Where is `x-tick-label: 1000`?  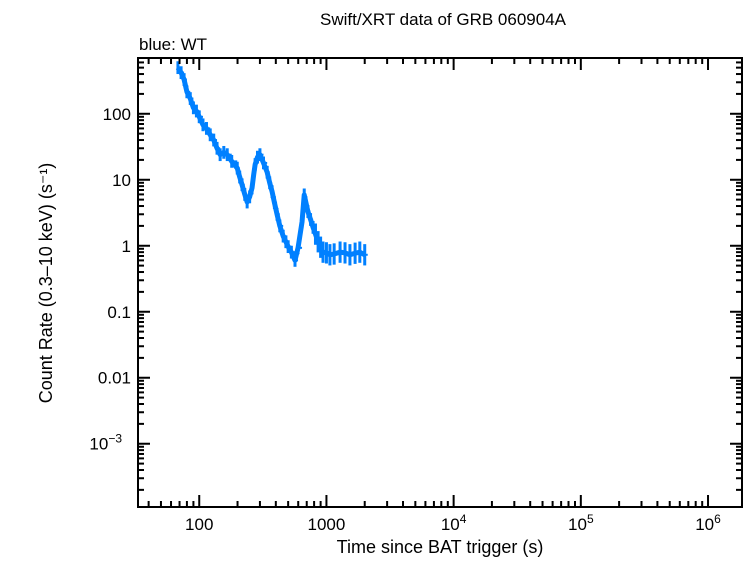 x-tick-label: 1000 is located at coordinates (327, 524).